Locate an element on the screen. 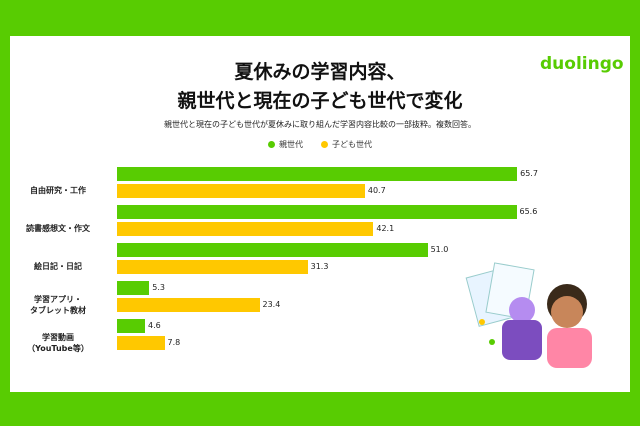  category-label: 学習動画 （YouTube等） is located at coordinates (58, 342).